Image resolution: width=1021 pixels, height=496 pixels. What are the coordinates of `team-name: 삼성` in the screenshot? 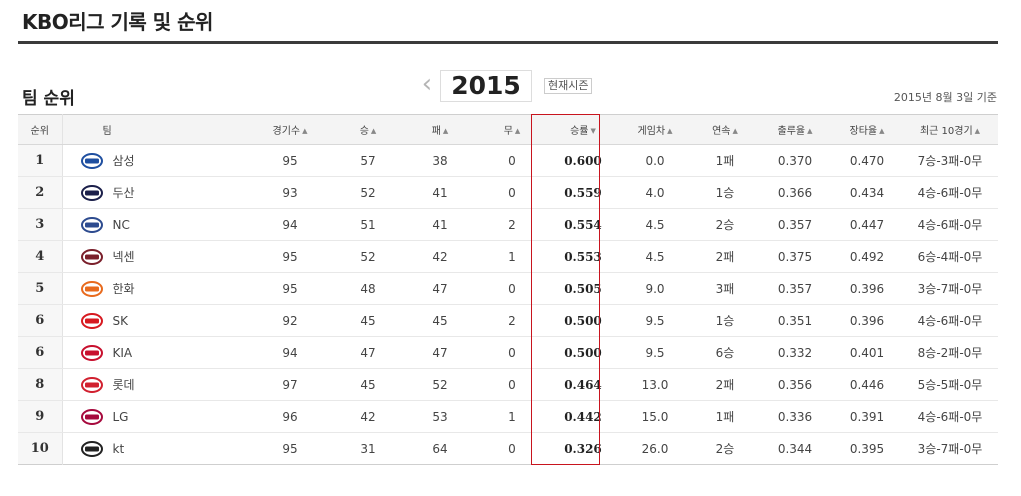 It's located at (123, 161).